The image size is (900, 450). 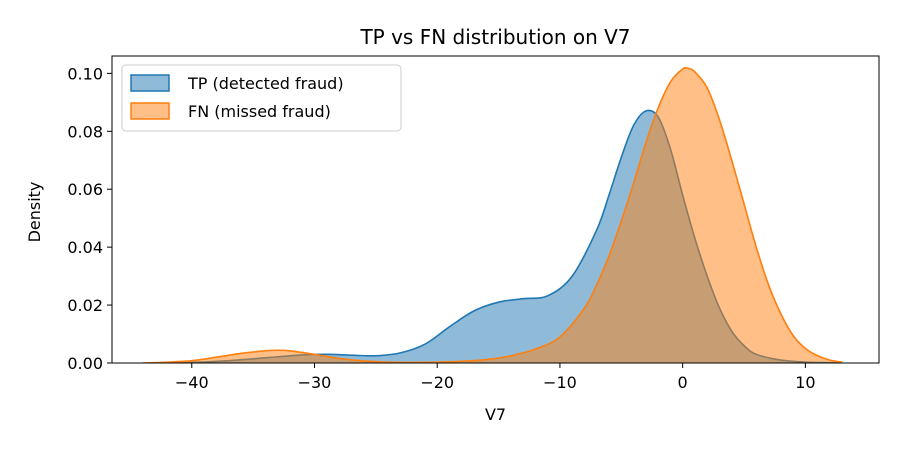 What do you see at coordinates (805, 382) in the screenshot?
I see `x-tick-label: 10` at bounding box center [805, 382].